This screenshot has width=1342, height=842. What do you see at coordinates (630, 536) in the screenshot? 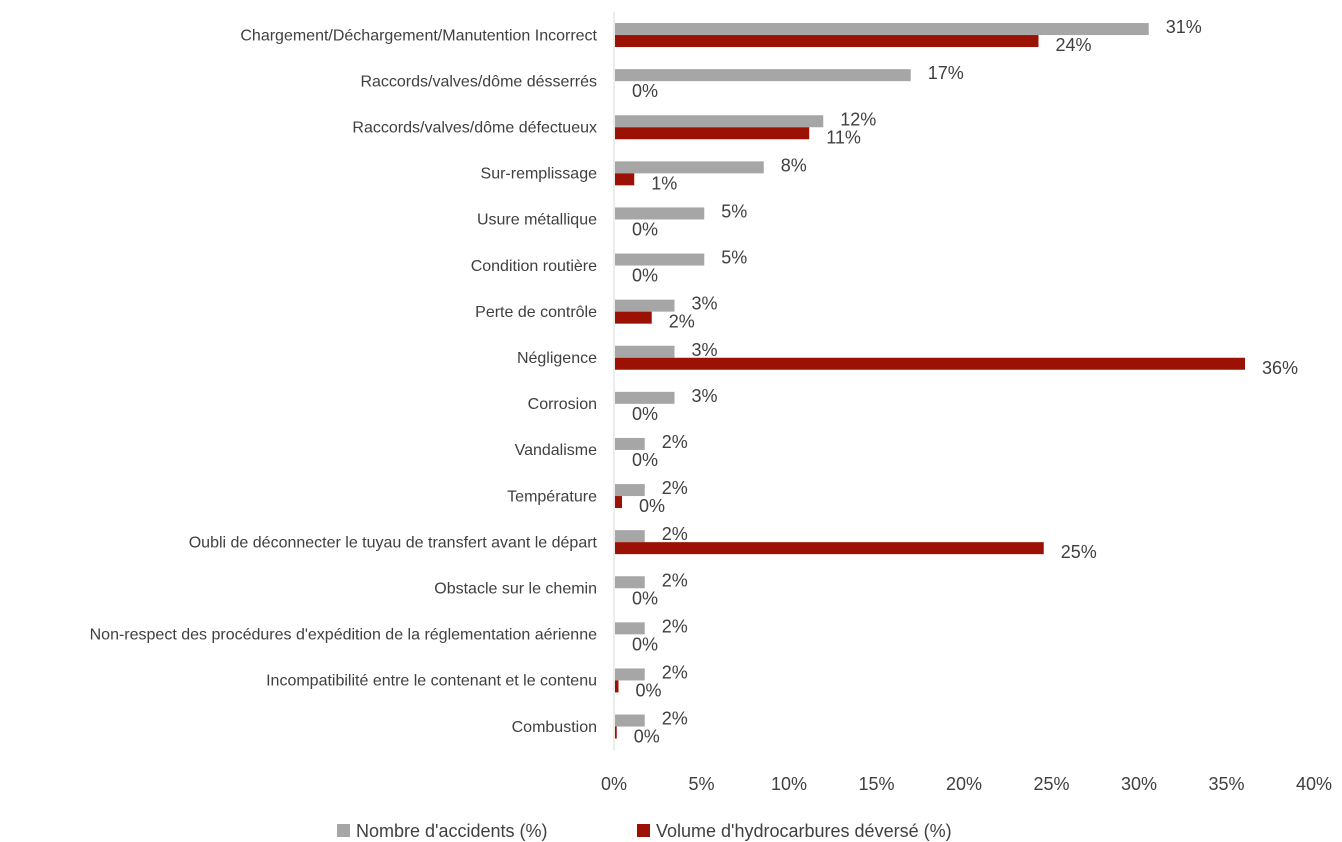
I see `bar-accidents-oubli-de-deconnecter-le-tuyau-de-transfert-avant-le-depart` at bounding box center [630, 536].